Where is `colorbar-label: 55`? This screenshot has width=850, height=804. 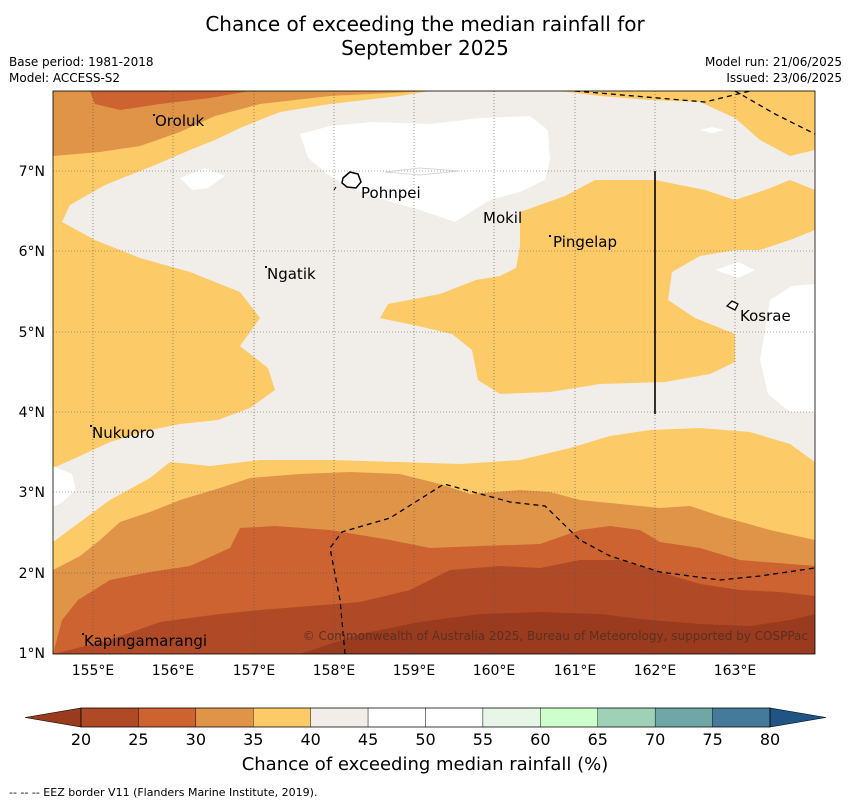 colorbar-label: 55 is located at coordinates (483, 739).